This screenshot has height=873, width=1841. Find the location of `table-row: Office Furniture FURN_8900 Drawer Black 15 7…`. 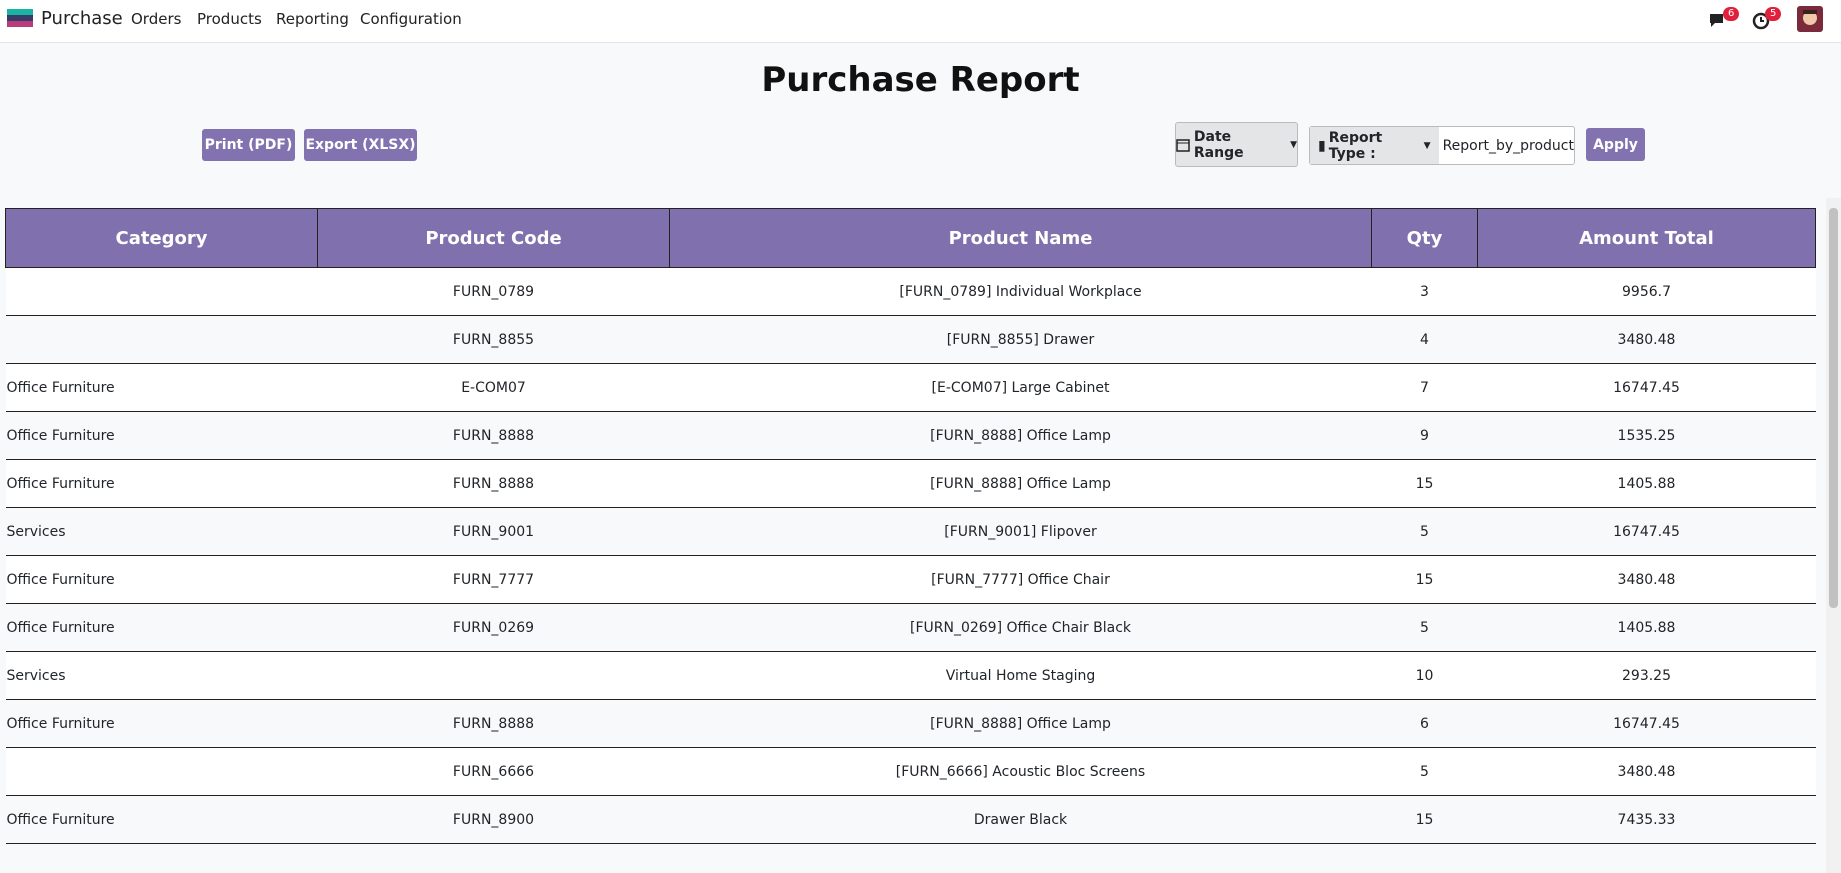

table-row: Office Furniture FURN_8900 Drawer Black 15 7… is located at coordinates (910, 819).